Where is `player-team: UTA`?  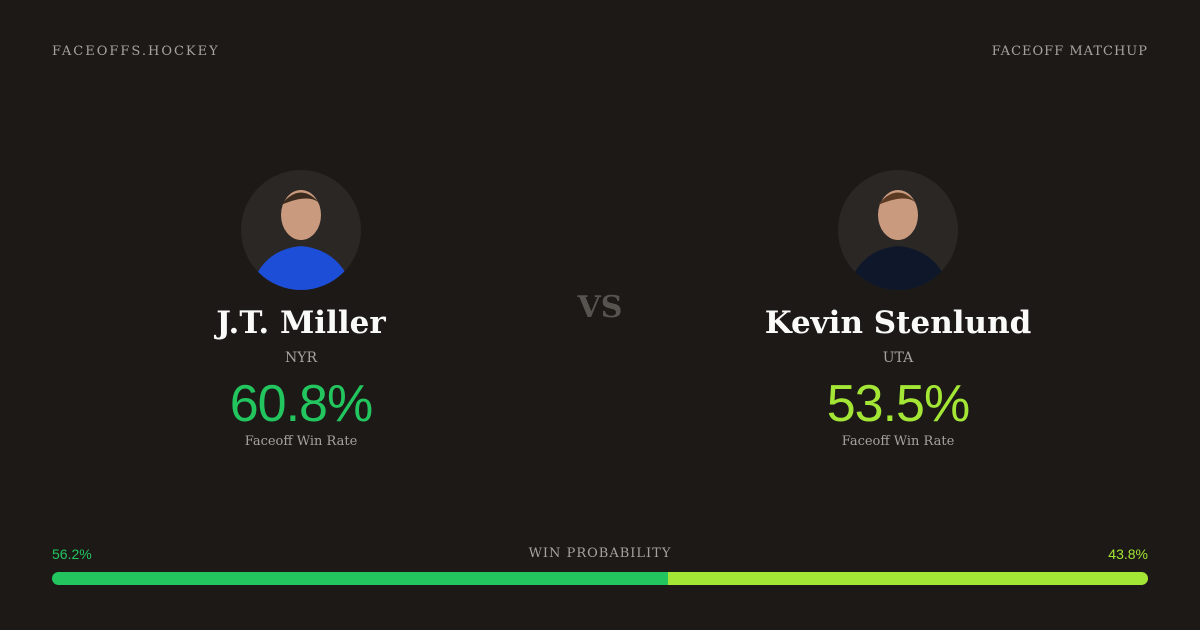
player-team: UTA is located at coordinates (898, 358).